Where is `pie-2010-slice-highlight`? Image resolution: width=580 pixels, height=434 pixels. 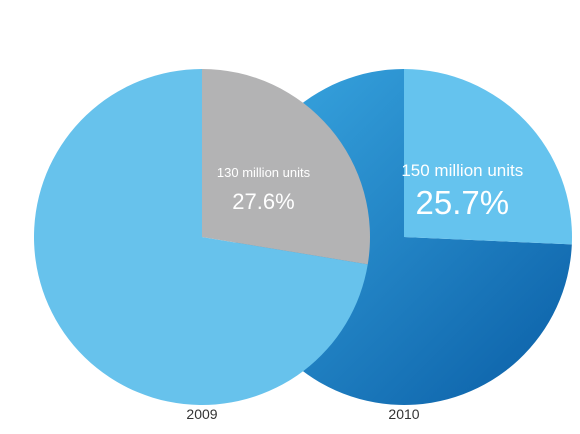
pie-2010-slice-highlight is located at coordinates (488, 157).